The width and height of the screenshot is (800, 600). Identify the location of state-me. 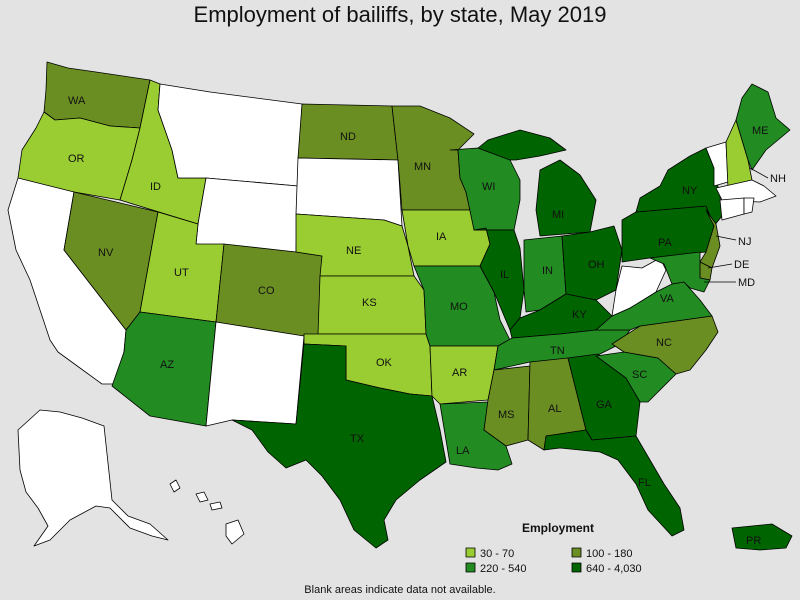
(763, 127).